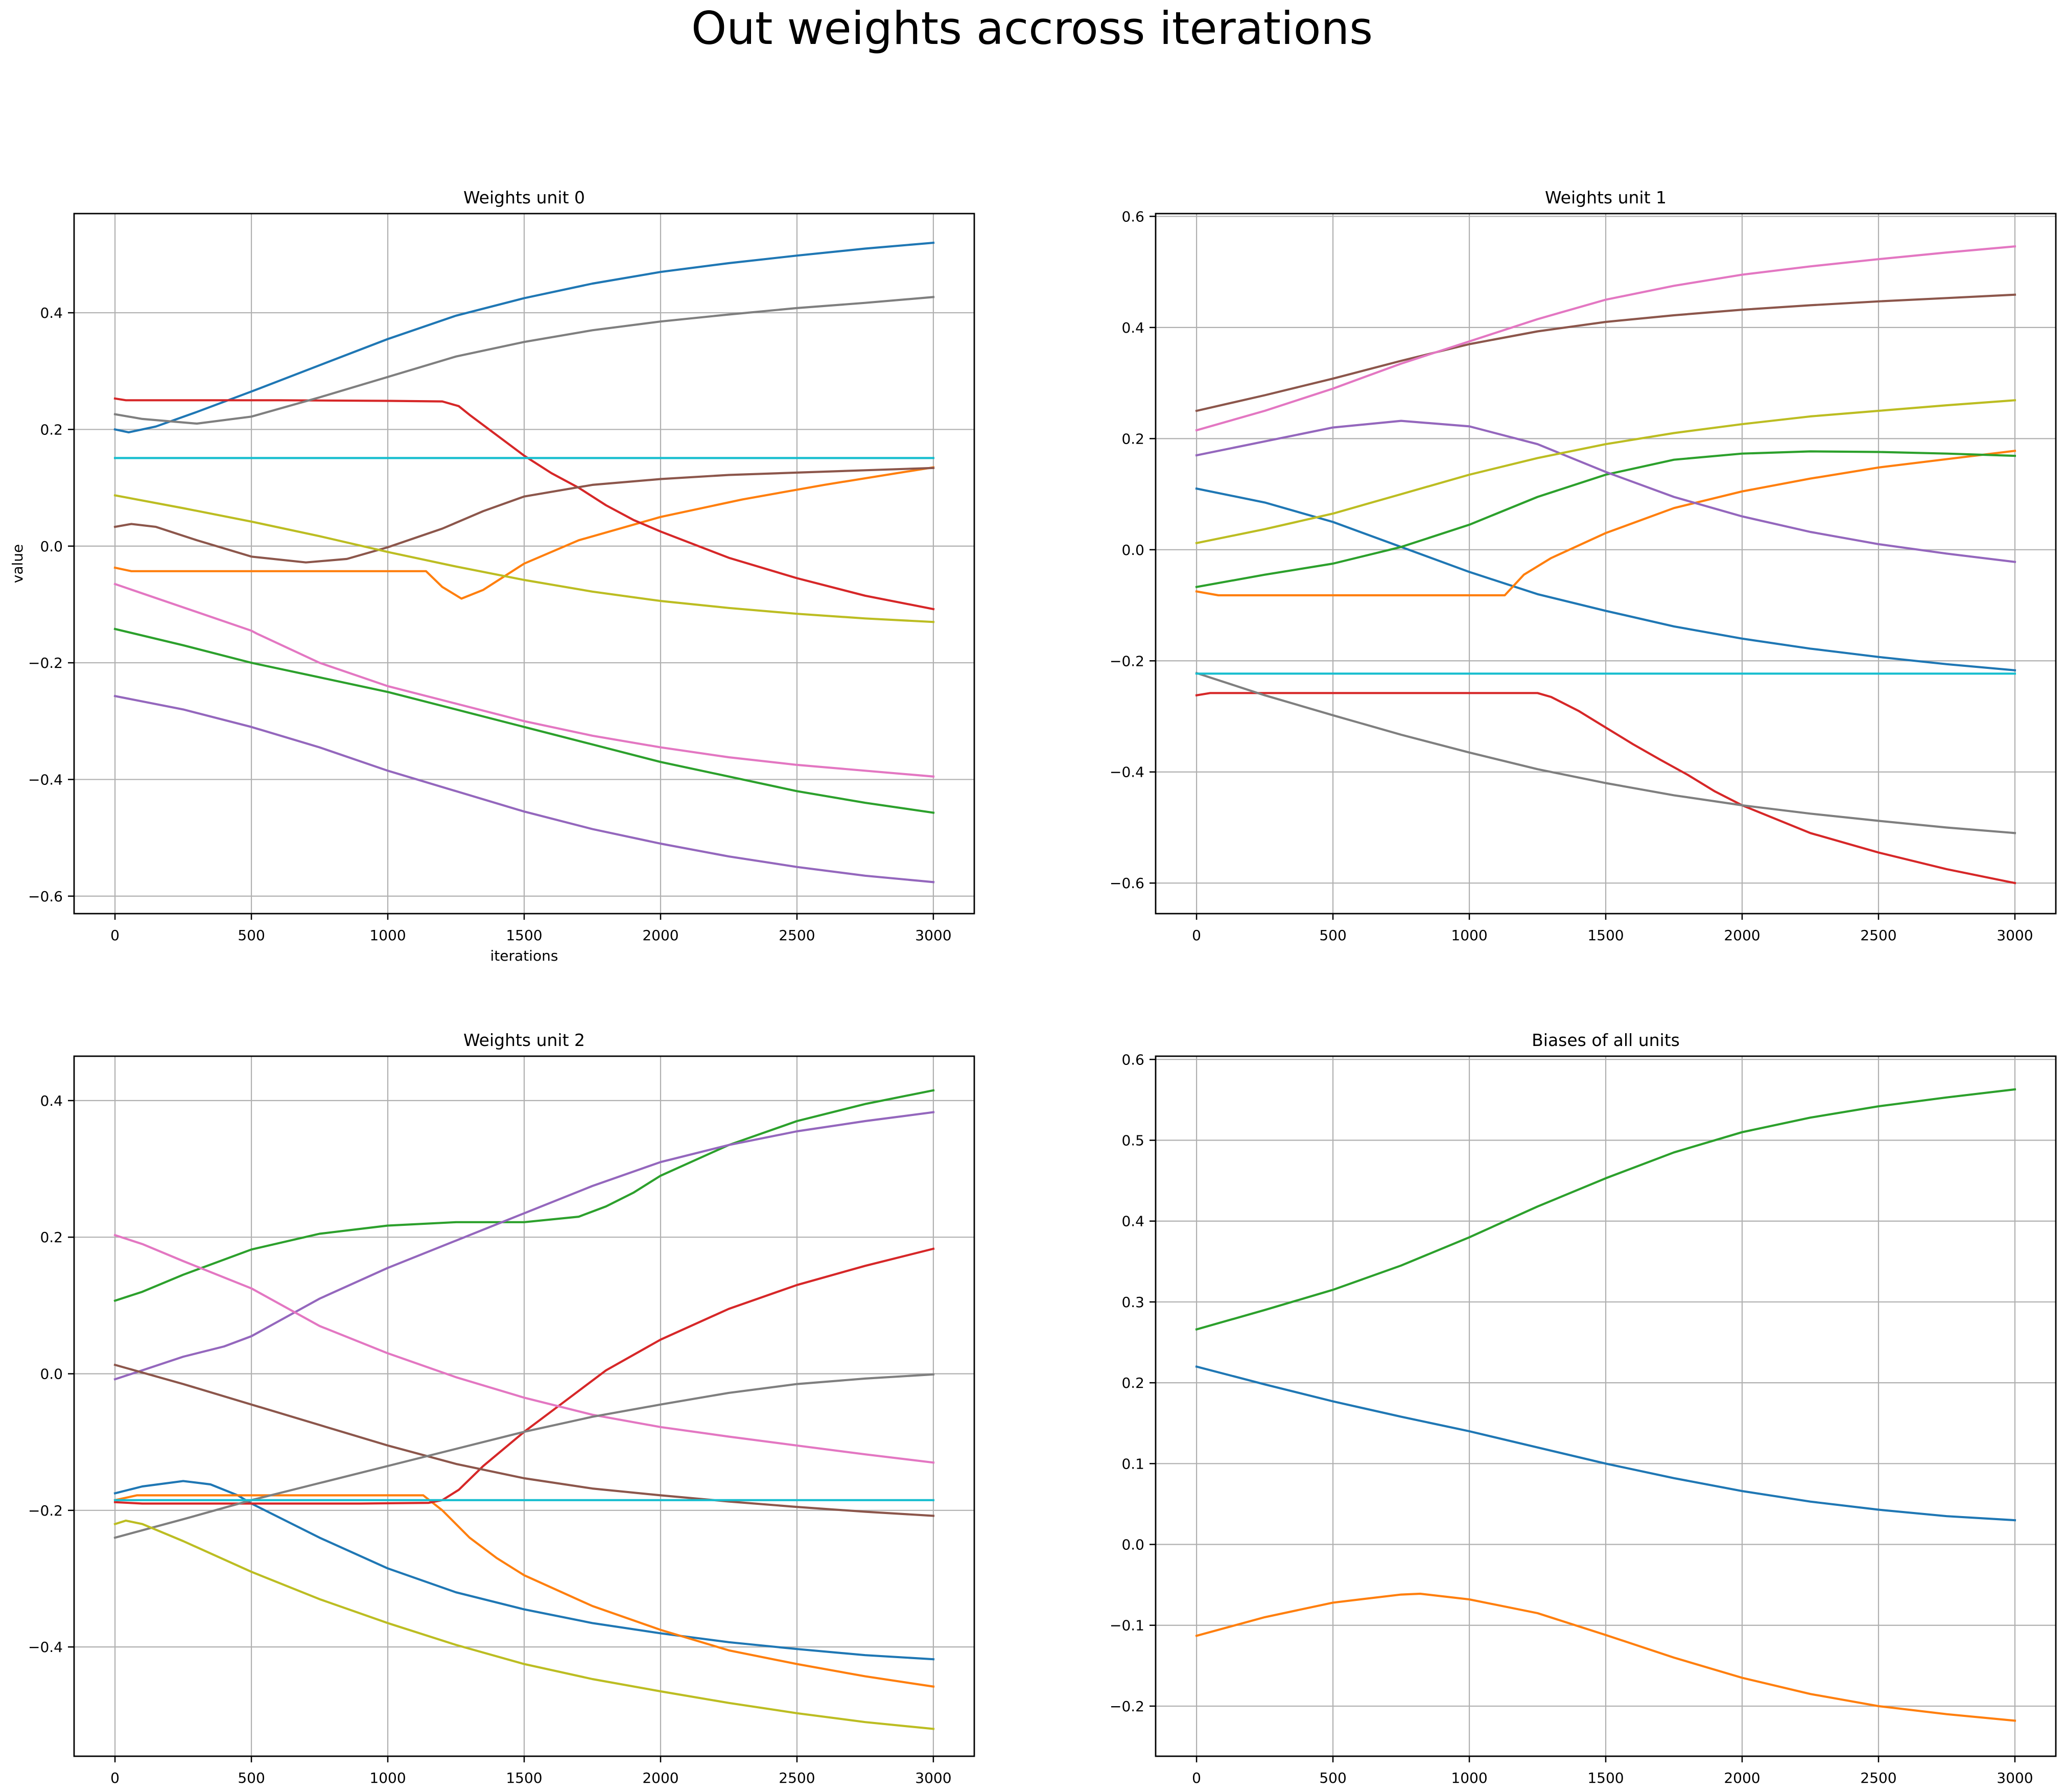 Image resolution: width=2064 pixels, height=1792 pixels. I want to click on y-tick-label: 0.1, so click(1132, 1463).